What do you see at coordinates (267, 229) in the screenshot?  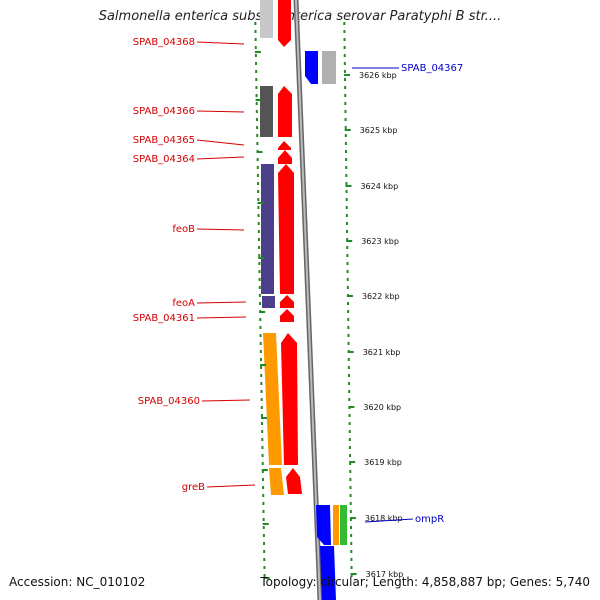 I see `cog-block-feob` at bounding box center [267, 229].